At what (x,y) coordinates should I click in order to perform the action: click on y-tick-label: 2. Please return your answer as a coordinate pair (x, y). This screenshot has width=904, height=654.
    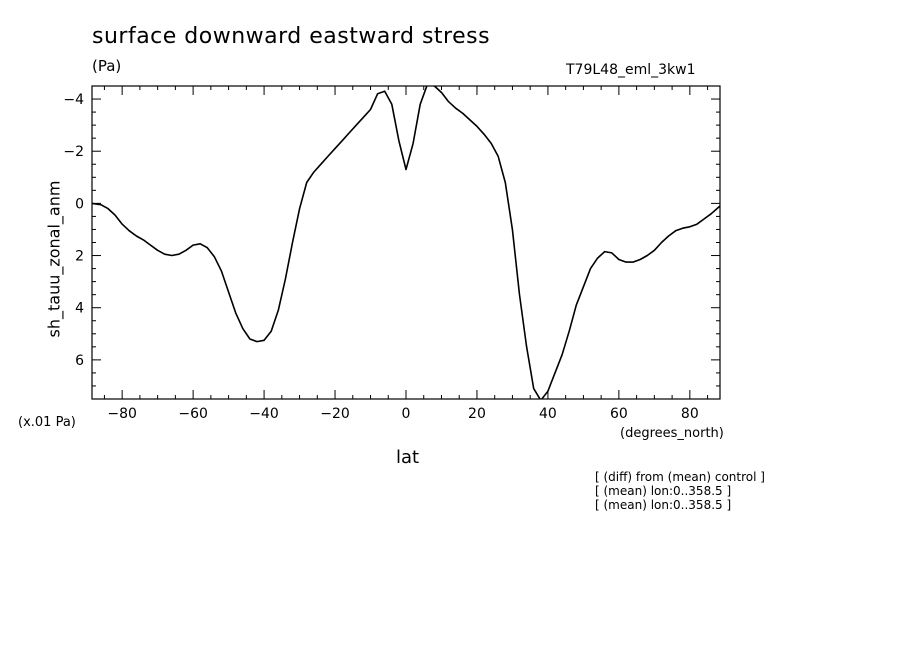
    Looking at the image, I should click on (79, 257).